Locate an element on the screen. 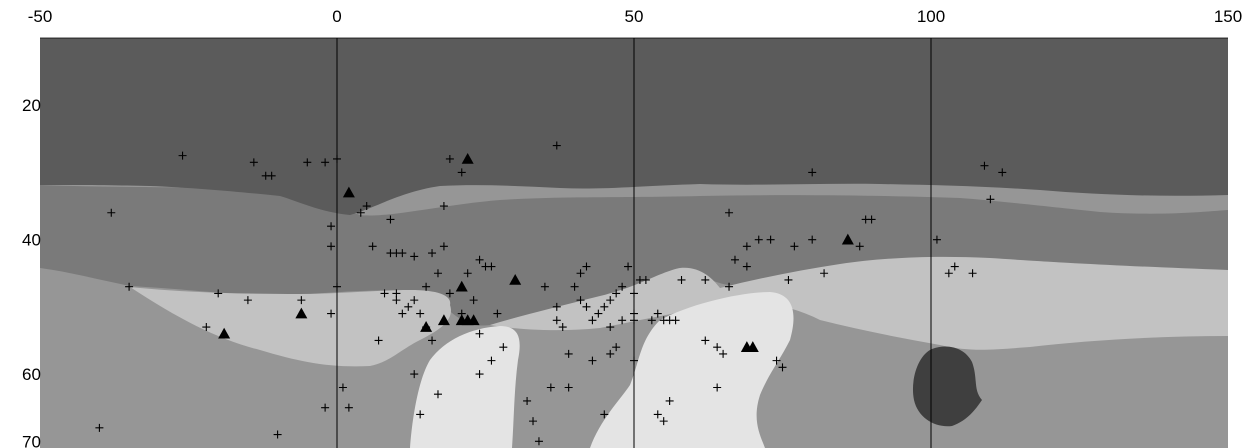  y-tick-label: 20 is located at coordinates (31, 105).